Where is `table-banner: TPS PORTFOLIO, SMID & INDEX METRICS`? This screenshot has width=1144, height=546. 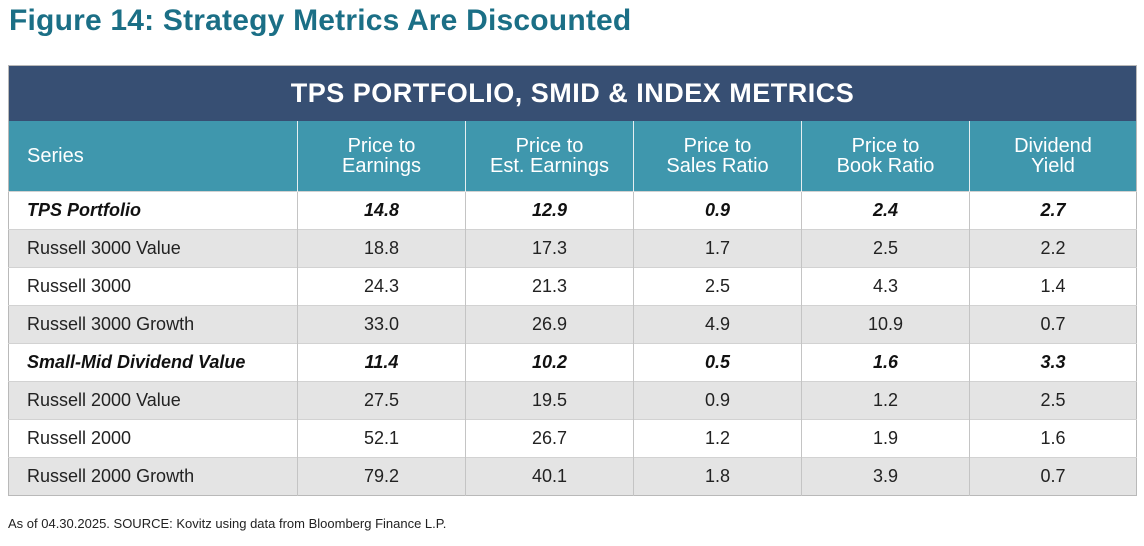
table-banner: TPS PORTFOLIO, SMID & INDEX METRICS is located at coordinates (572, 93).